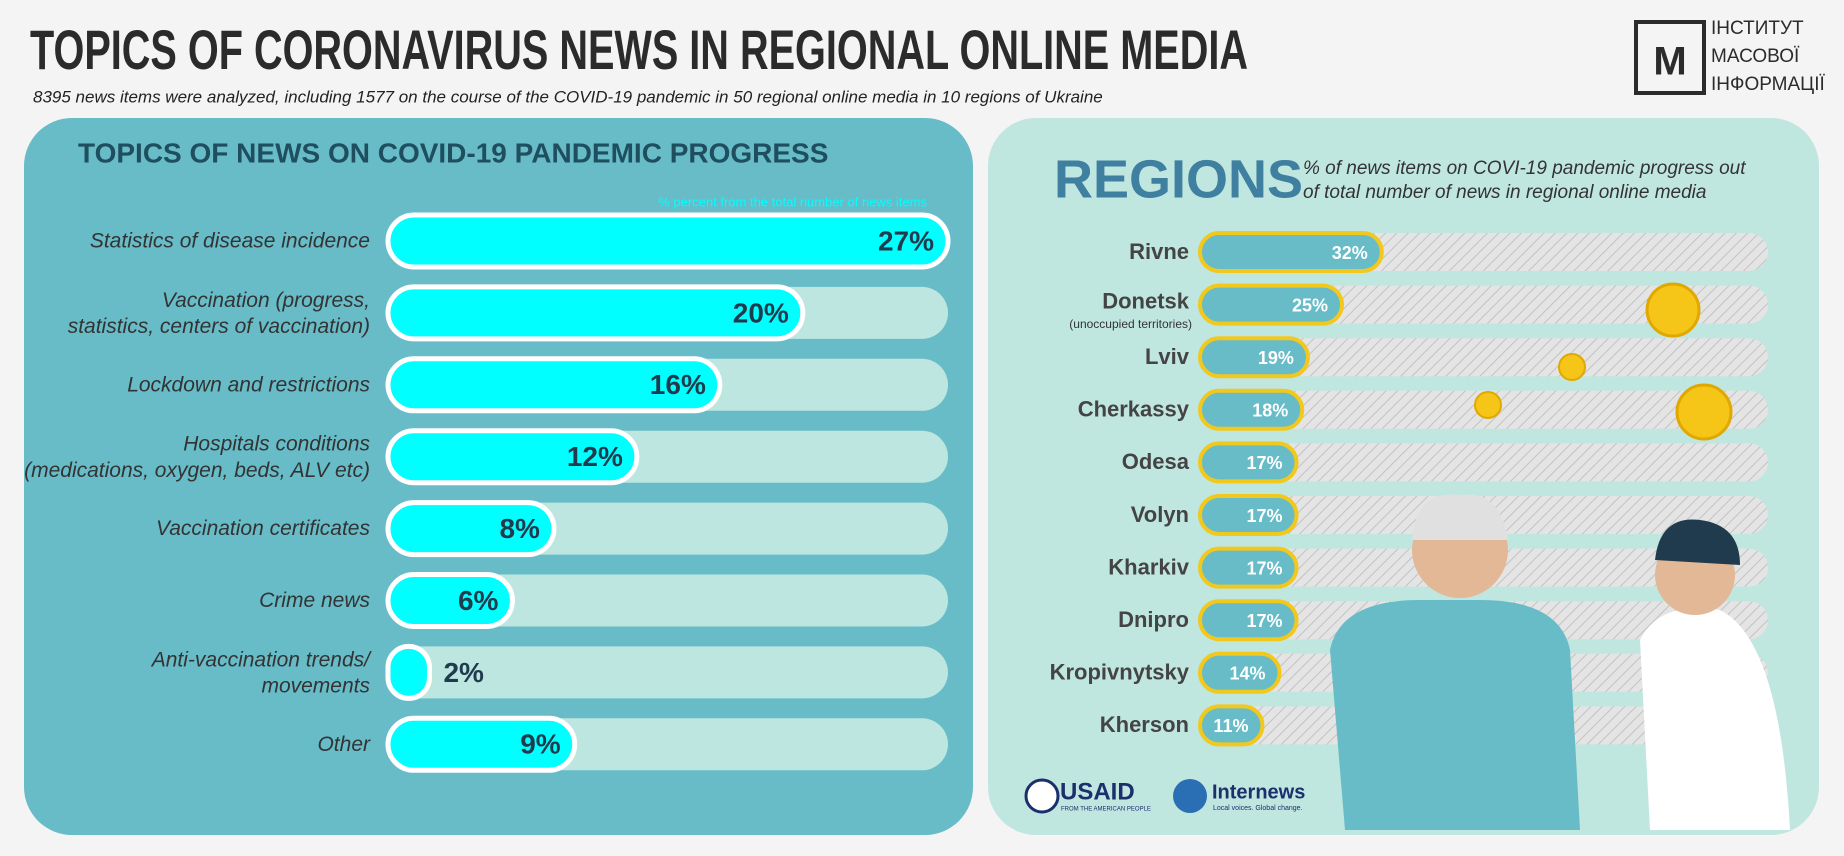 Image resolution: width=1844 pixels, height=856 pixels. What do you see at coordinates (1159, 251) in the screenshot?
I see `category-label: Rivne` at bounding box center [1159, 251].